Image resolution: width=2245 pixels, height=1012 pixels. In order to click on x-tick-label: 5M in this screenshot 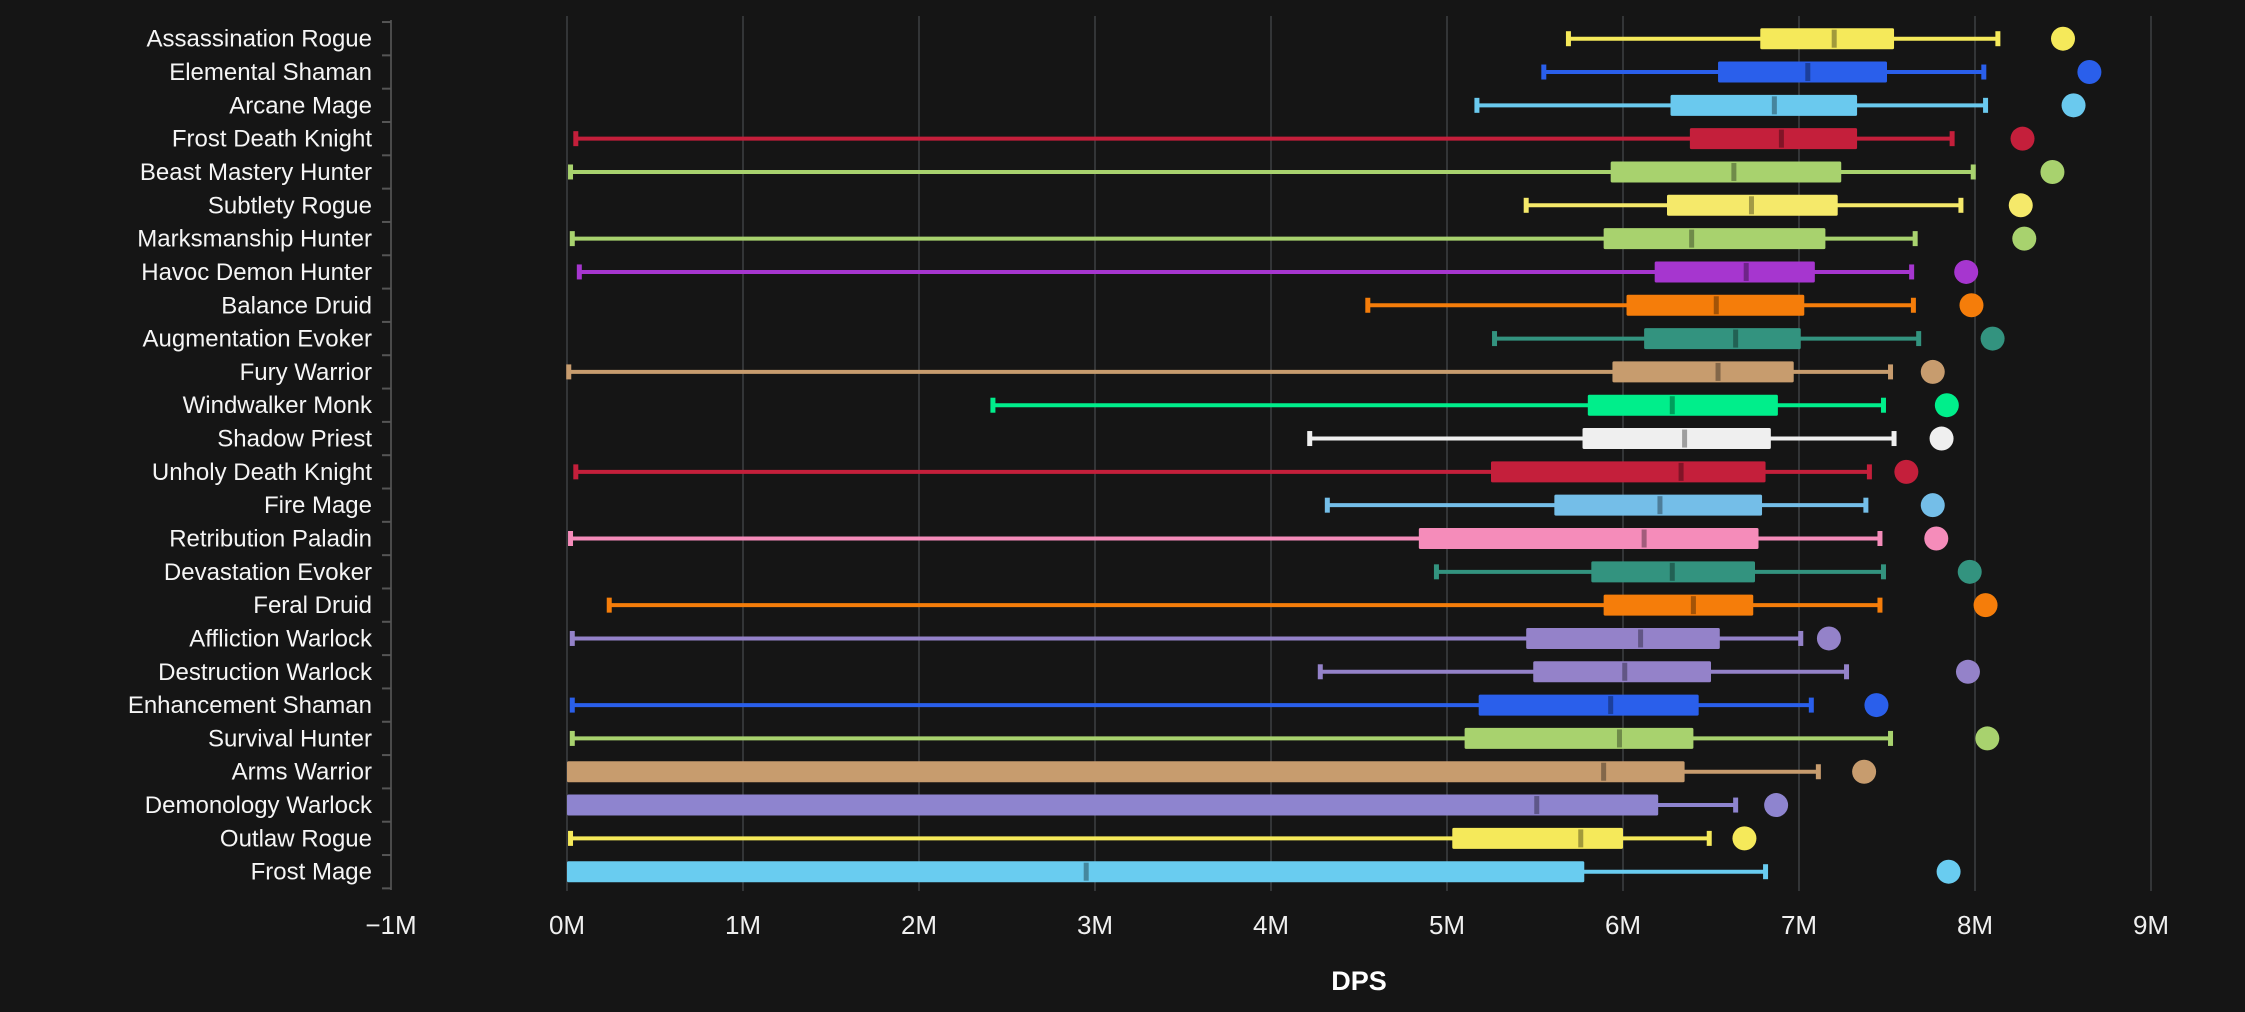, I will do `click(1447, 925)`.